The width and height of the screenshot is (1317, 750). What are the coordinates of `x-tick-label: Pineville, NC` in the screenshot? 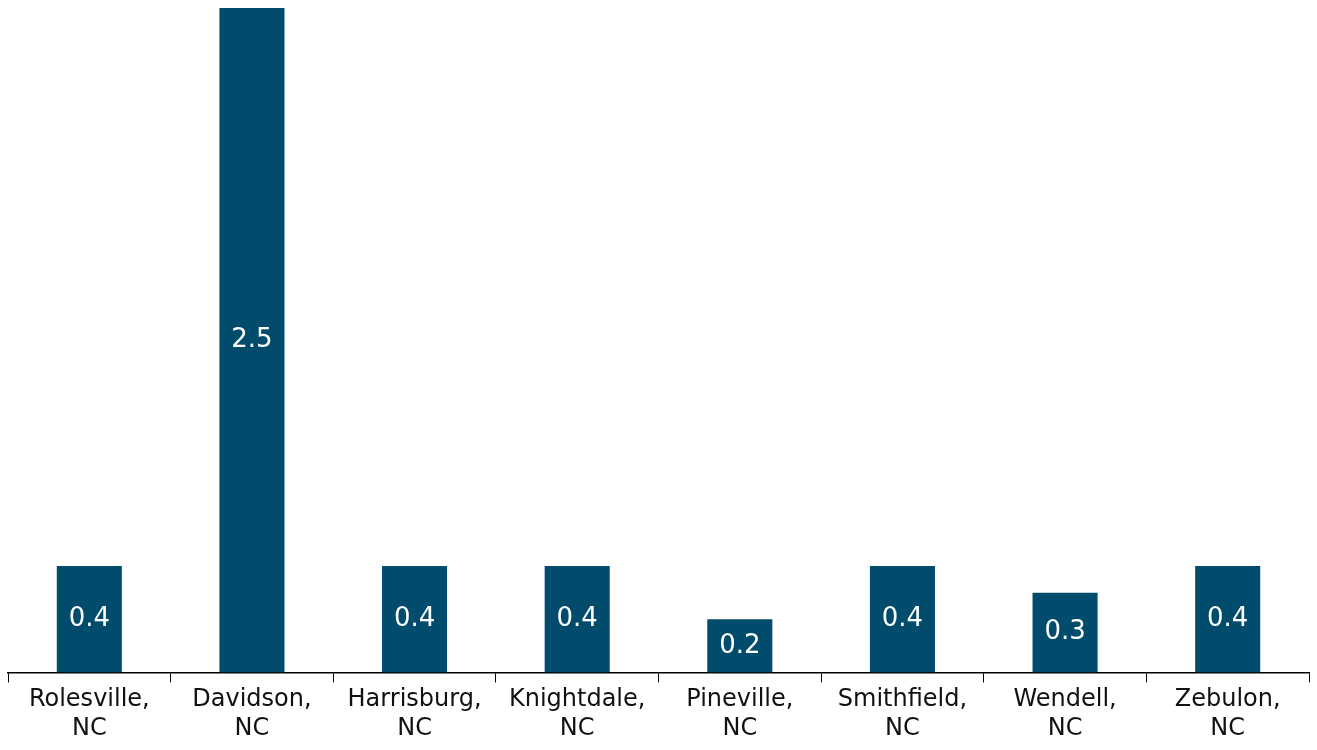 It's located at (740, 712).